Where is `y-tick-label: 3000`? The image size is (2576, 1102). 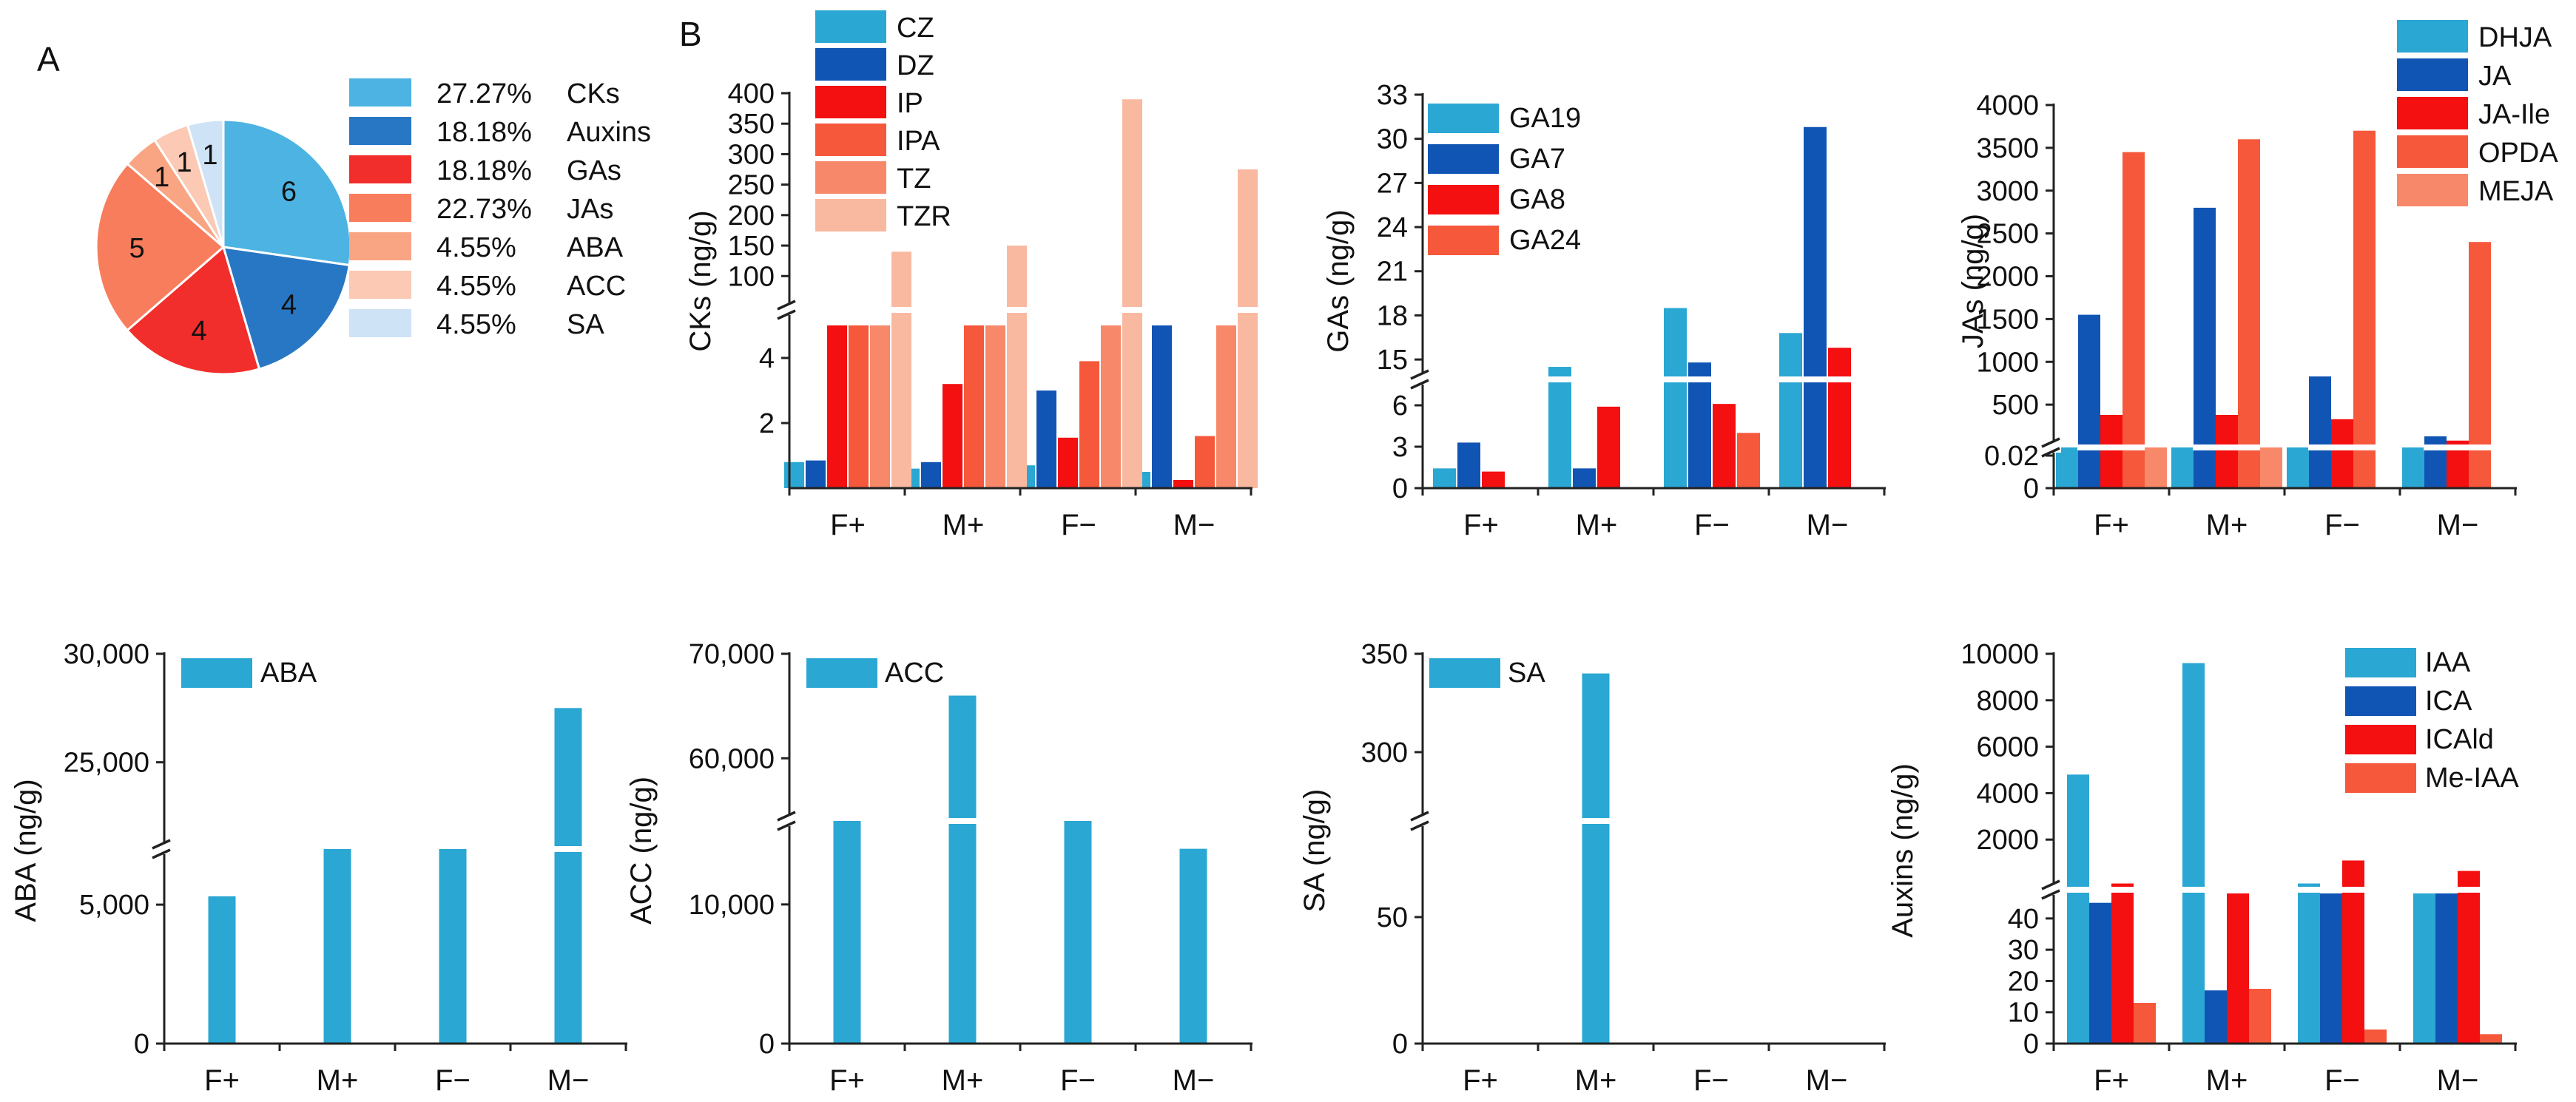 y-tick-label: 3000 is located at coordinates (2007, 192).